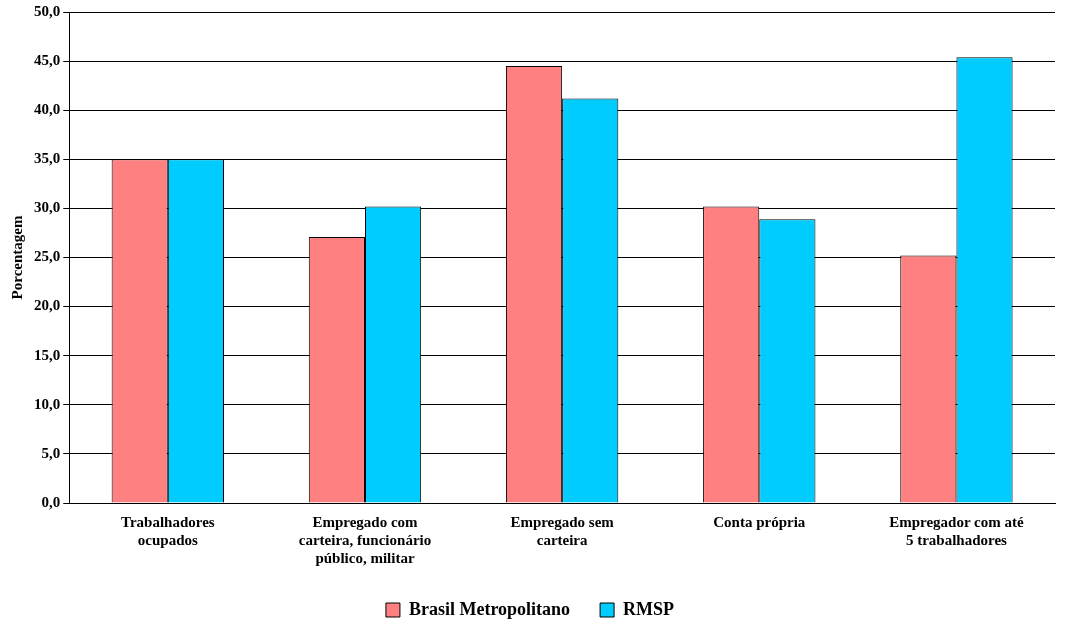  Describe the element at coordinates (51, 452) in the screenshot. I see `y-tick-label: 5,0` at that location.